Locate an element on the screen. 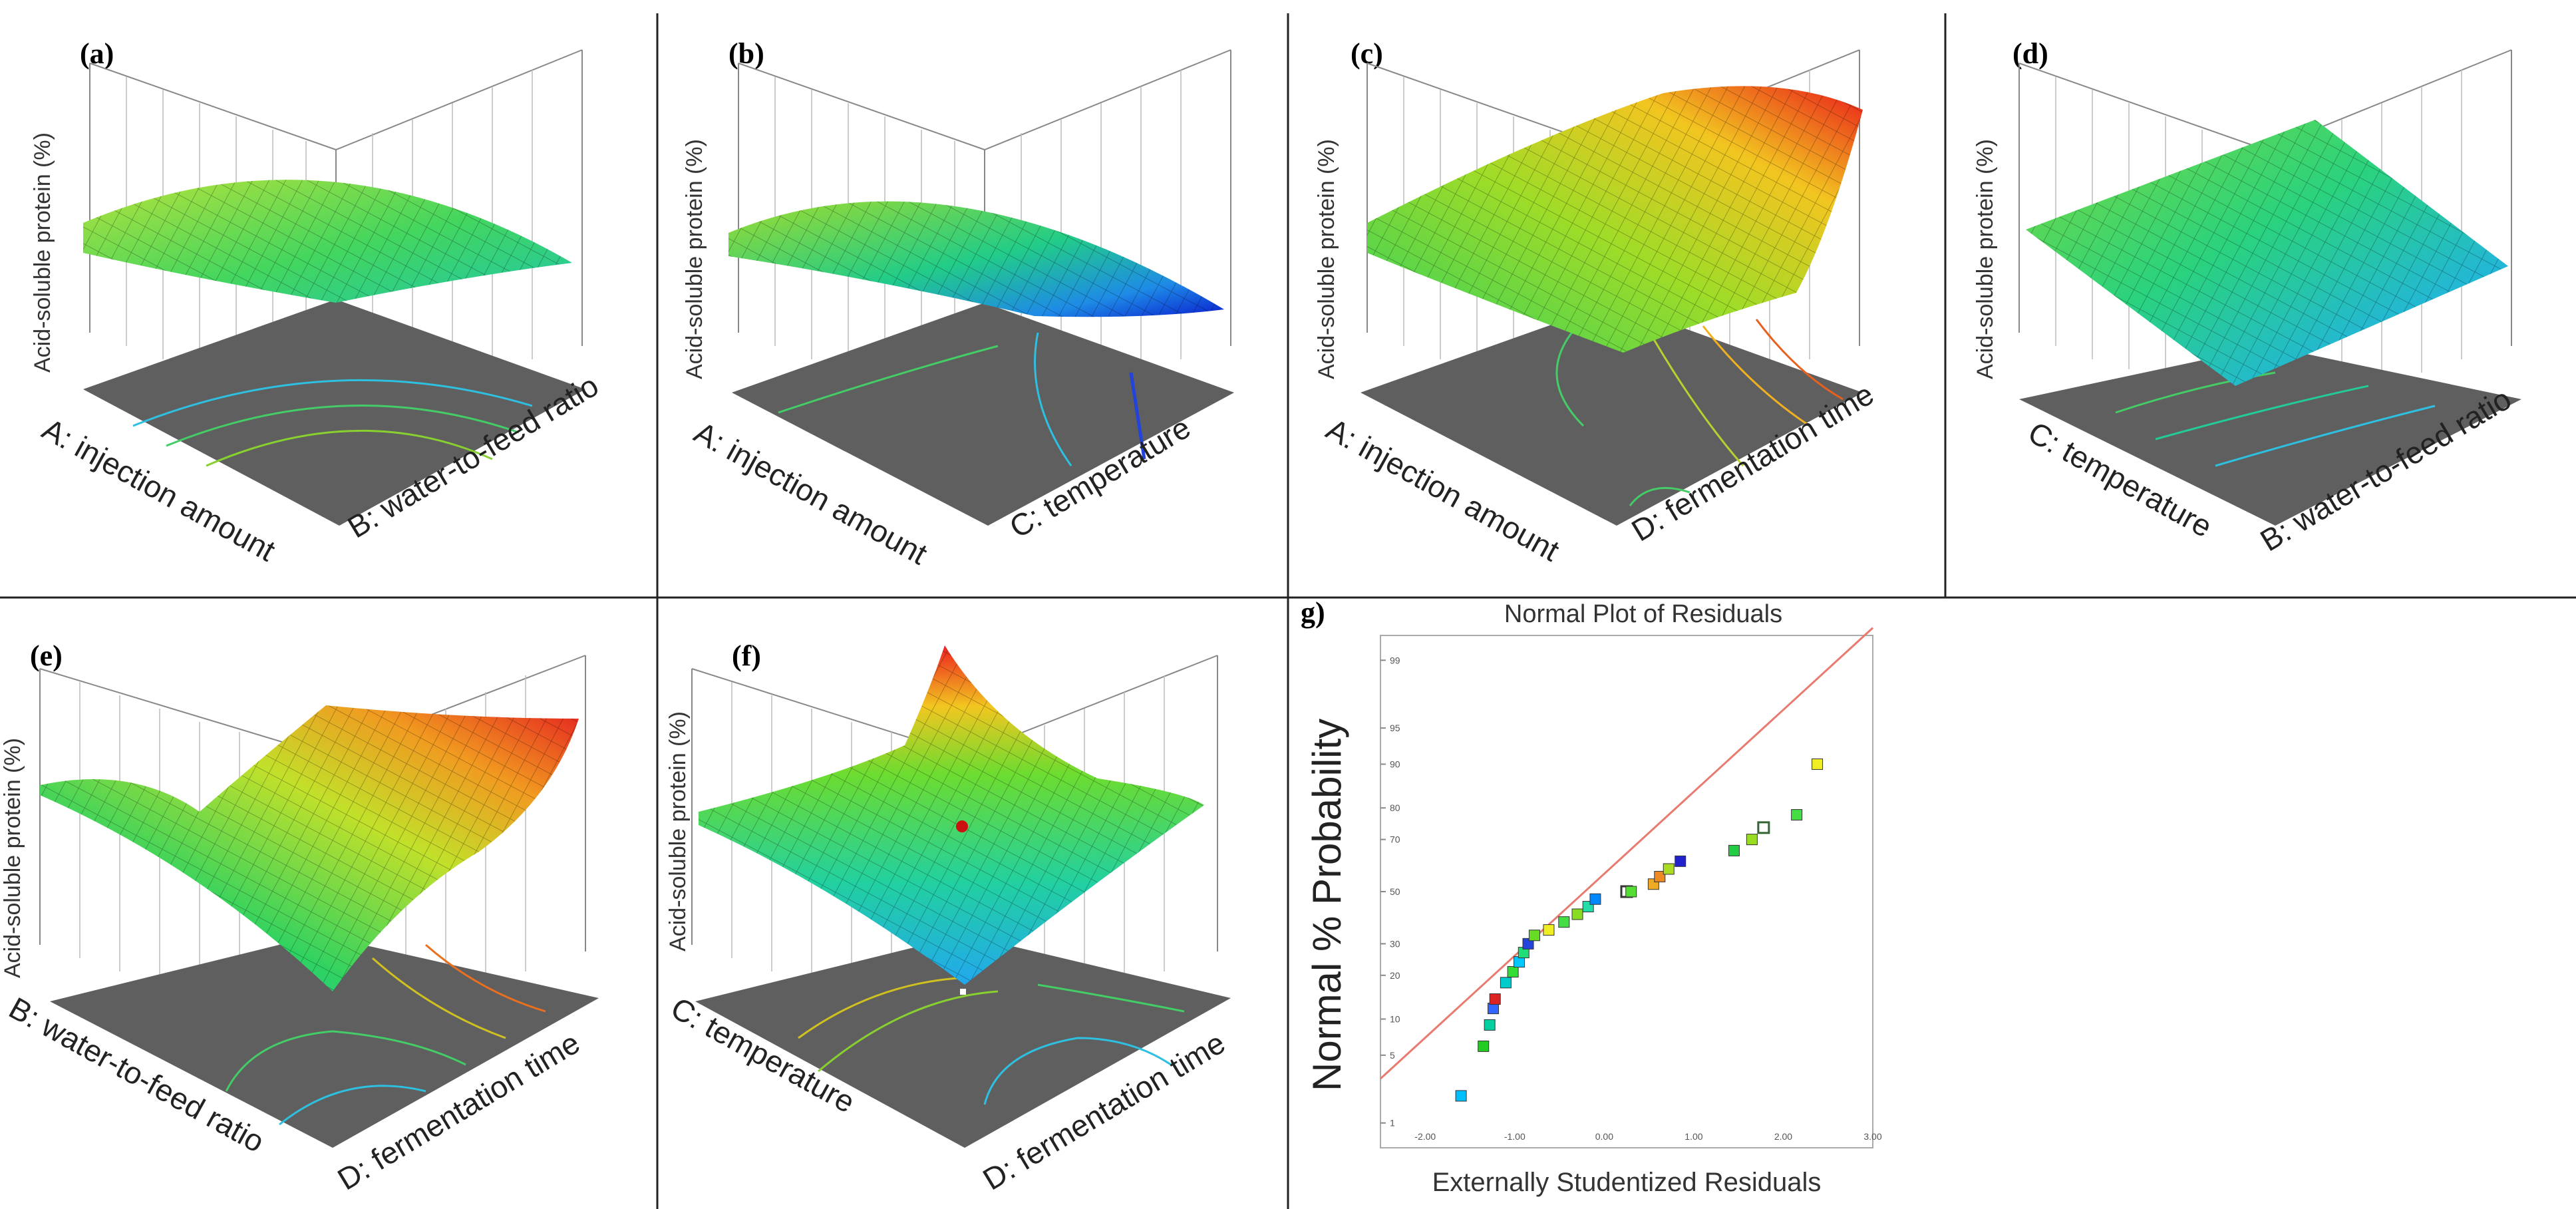 The width and height of the screenshot is (2576, 1209). y-tick-label: 20 is located at coordinates (1395, 976).